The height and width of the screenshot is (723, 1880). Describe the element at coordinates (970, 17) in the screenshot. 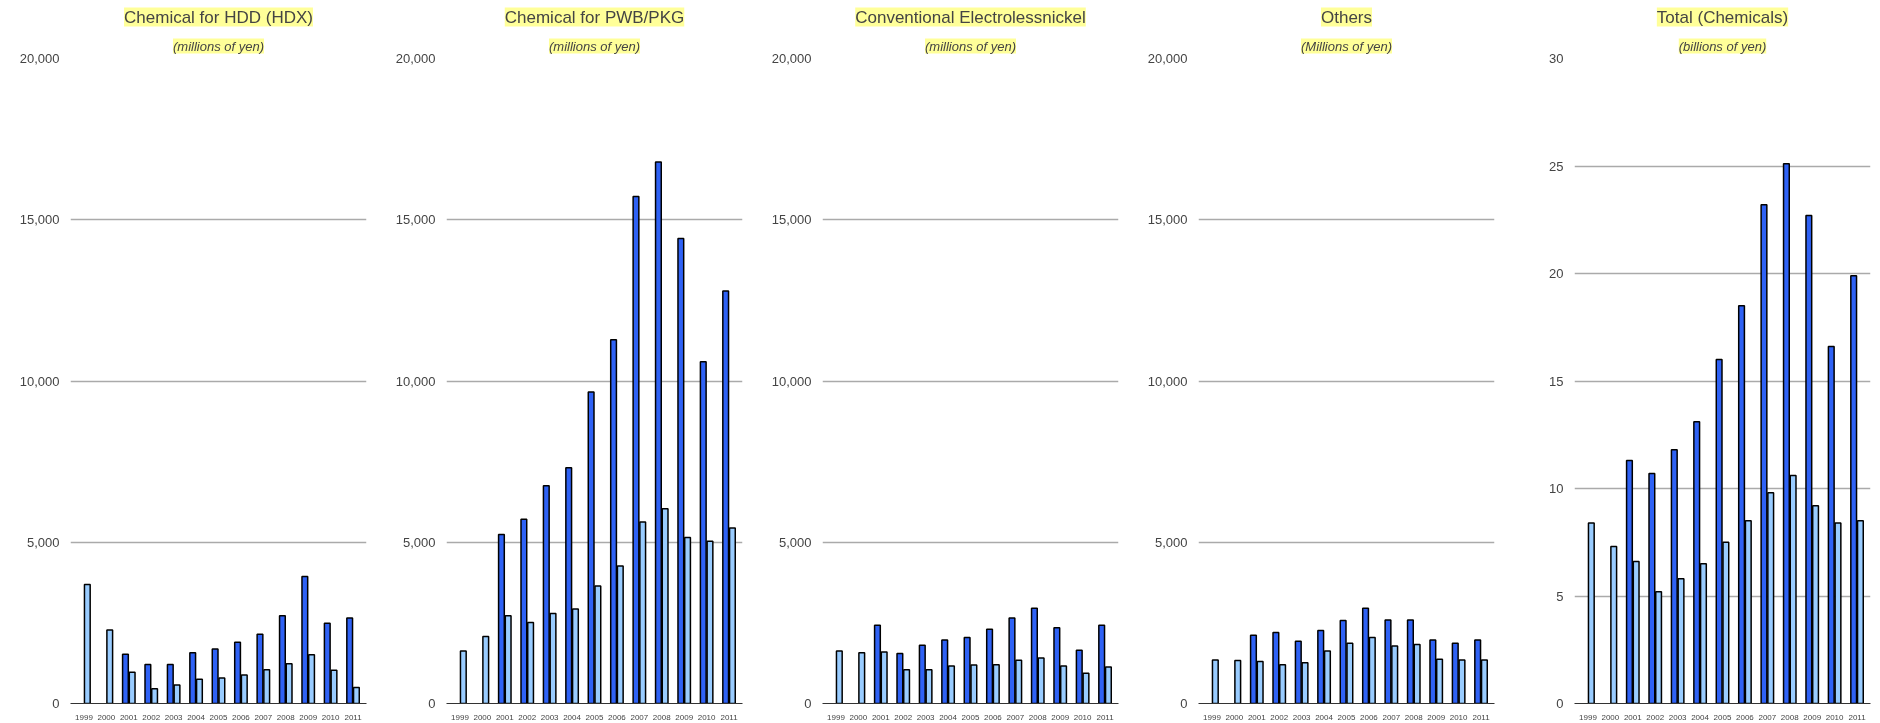

I see `chart-title: Conventional Electrolessnickel` at that location.